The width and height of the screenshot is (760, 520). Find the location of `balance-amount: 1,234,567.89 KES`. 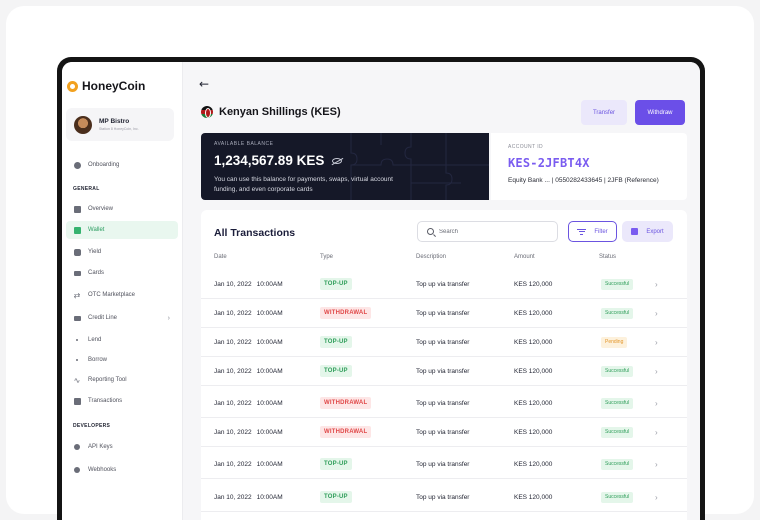

balance-amount: 1,234,567.89 KES is located at coordinates (278, 160).